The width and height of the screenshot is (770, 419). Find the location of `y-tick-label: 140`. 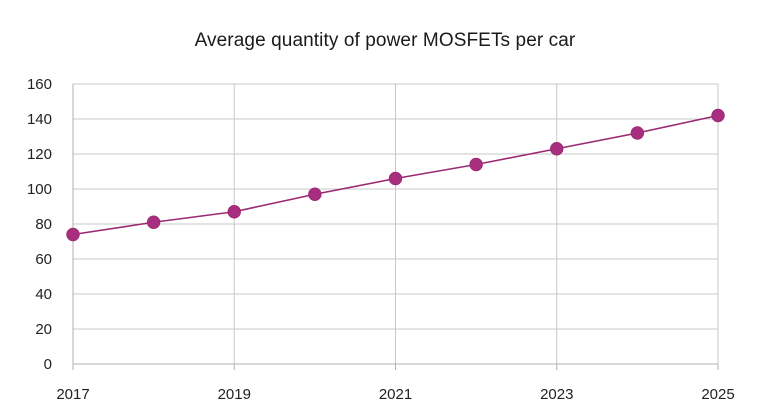

y-tick-label: 140 is located at coordinates (39, 119).